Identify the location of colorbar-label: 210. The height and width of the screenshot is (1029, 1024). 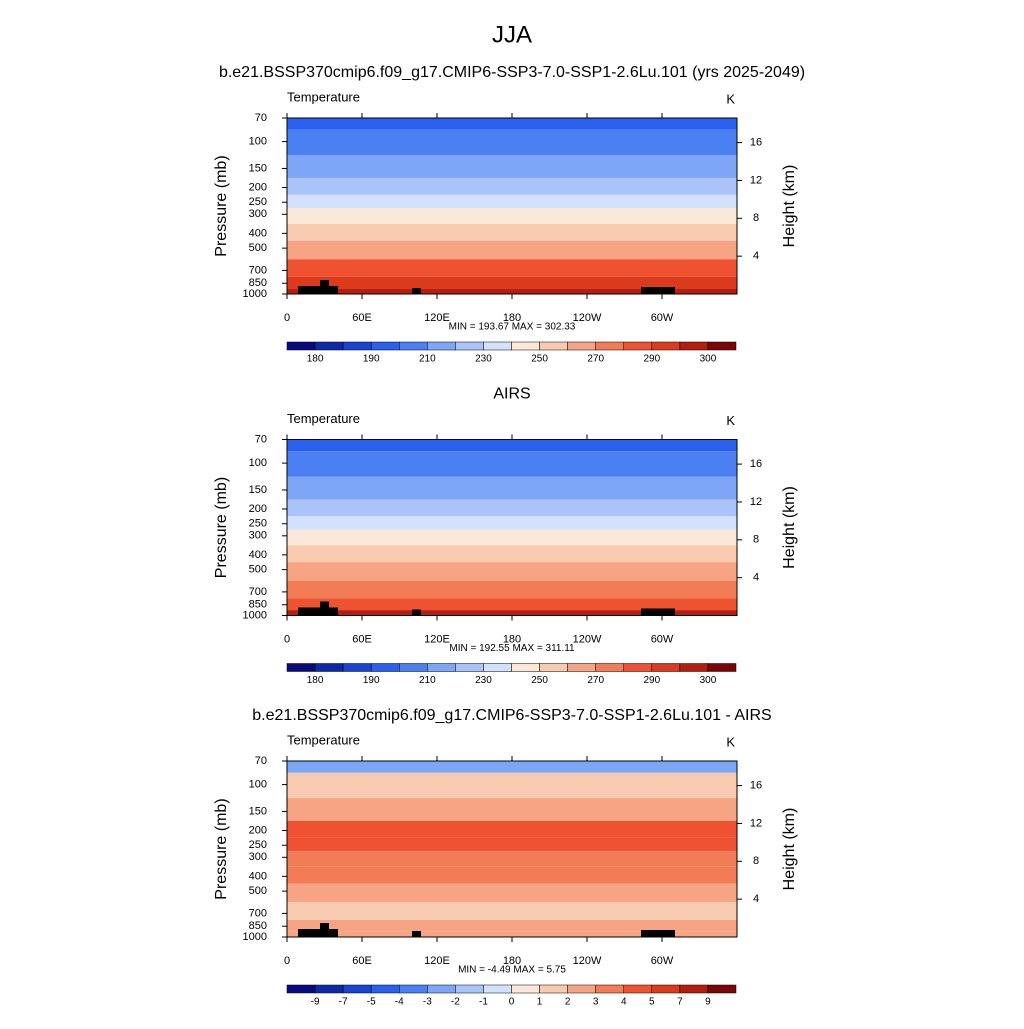
(427, 359).